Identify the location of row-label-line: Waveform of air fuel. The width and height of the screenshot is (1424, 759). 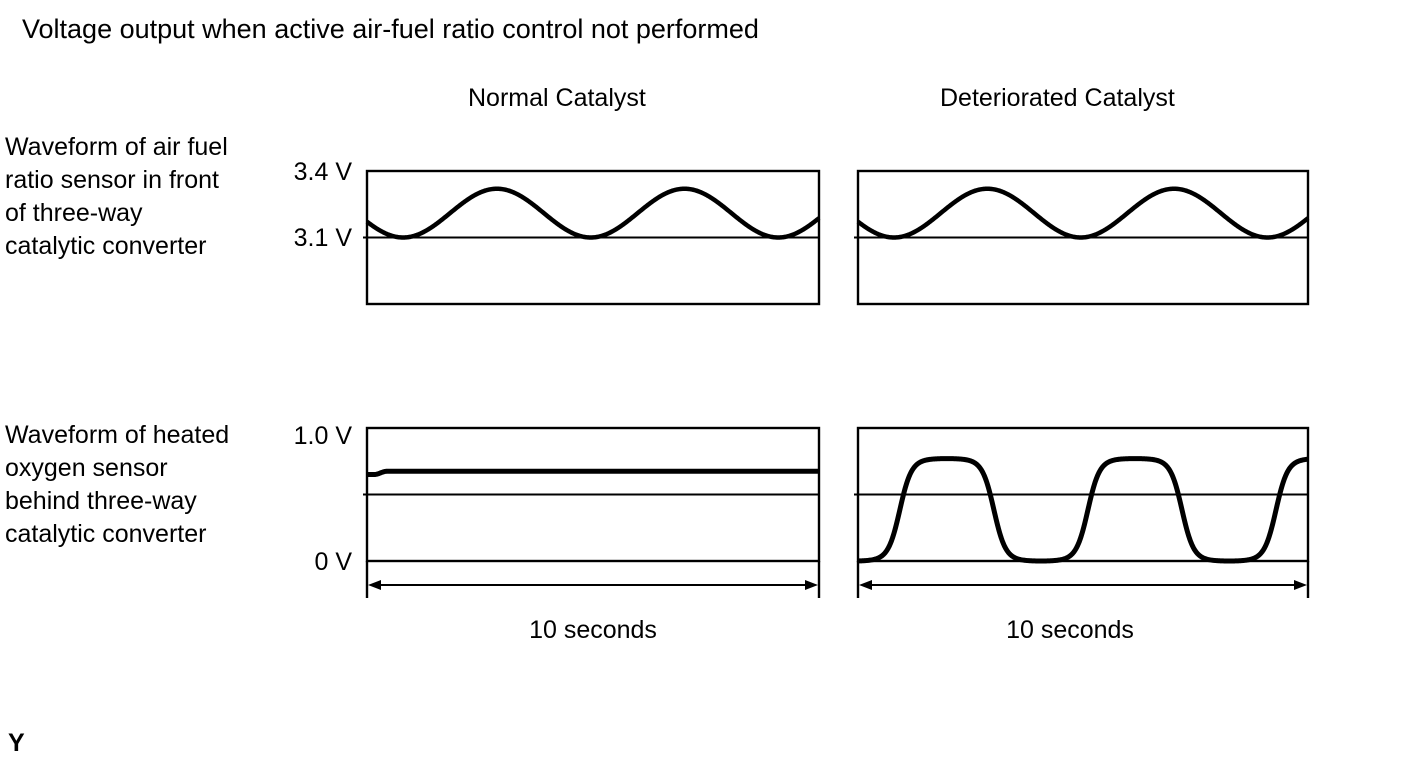
(116, 147).